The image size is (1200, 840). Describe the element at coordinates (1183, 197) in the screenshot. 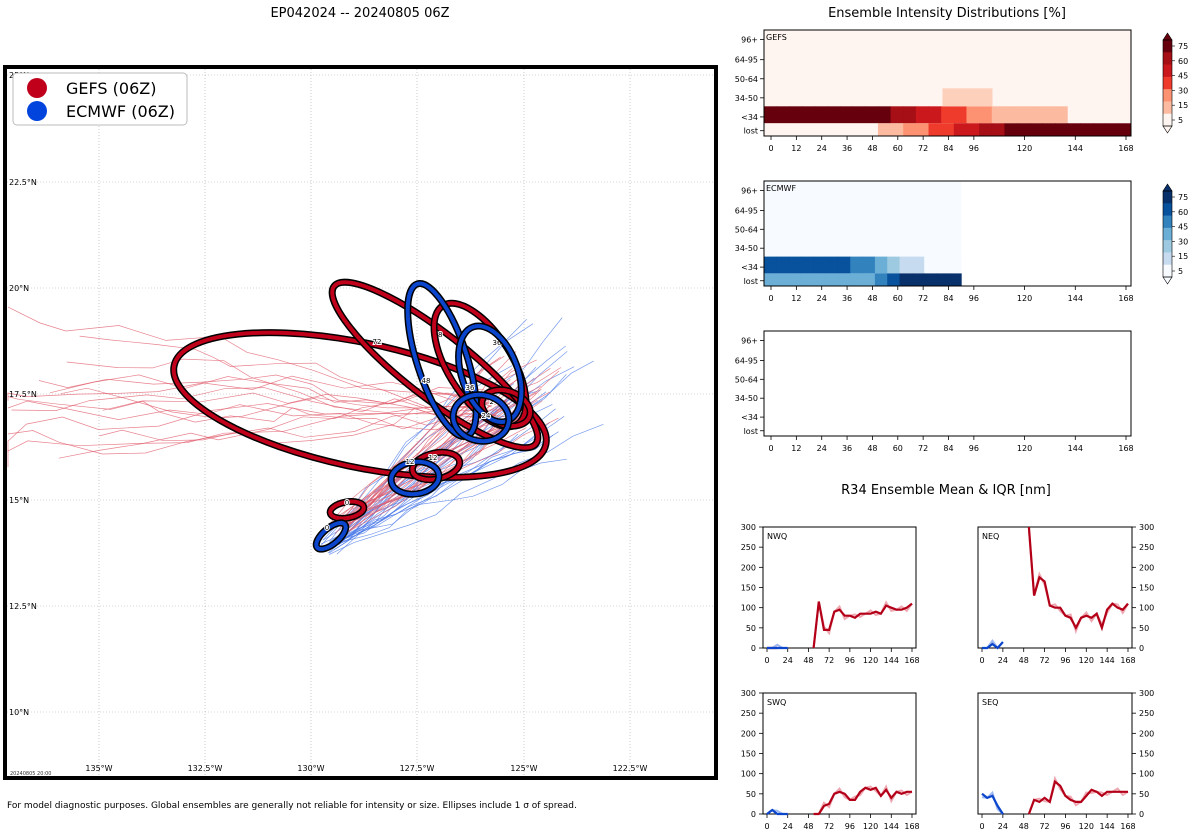

I see `colorbar-tick: 75` at that location.